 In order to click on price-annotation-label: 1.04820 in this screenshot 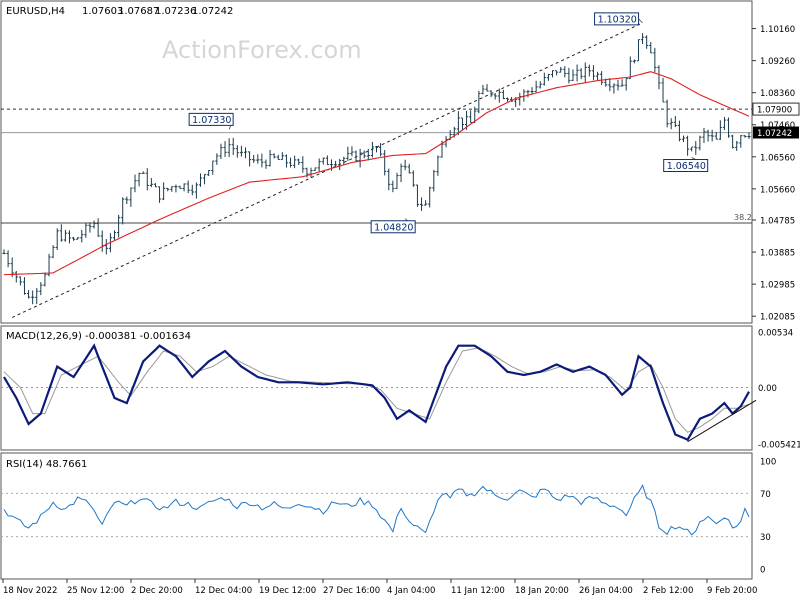, I will do `click(393, 227)`.